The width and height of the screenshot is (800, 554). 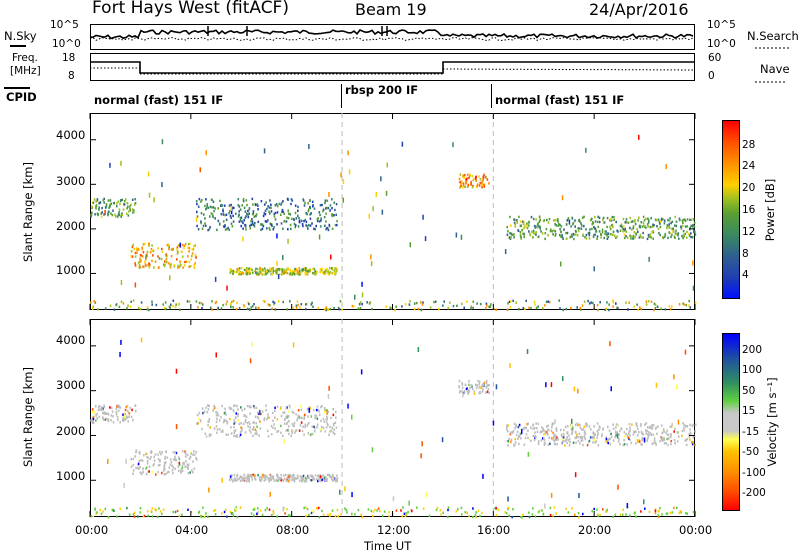 What do you see at coordinates (391, 34) in the screenshot?
I see `nsky-line` at bounding box center [391, 34].